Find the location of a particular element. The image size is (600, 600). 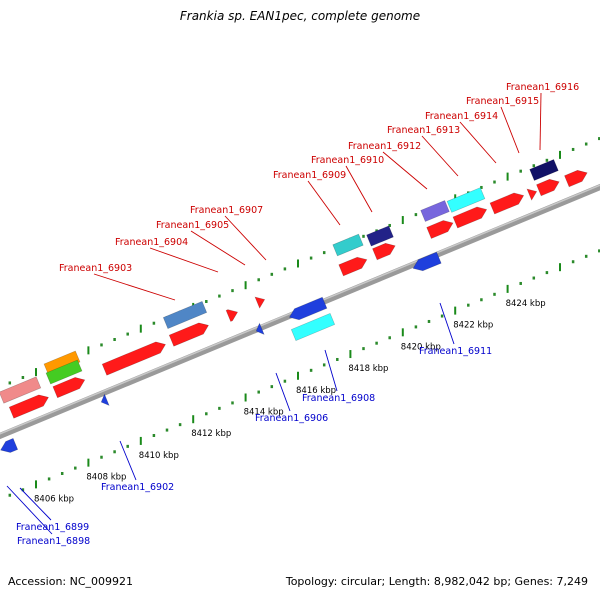

gene-label: Franean1_6911 is located at coordinates (455, 351).